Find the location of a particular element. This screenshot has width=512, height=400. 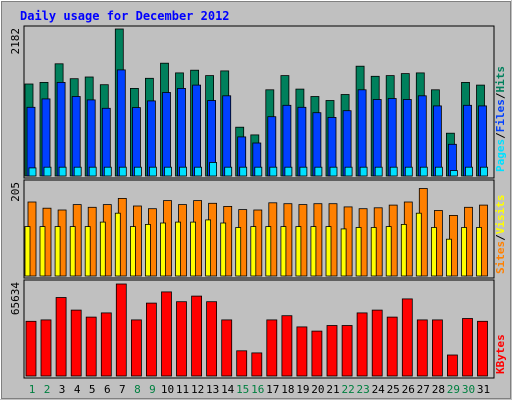

legend-pages: Pages is located at coordinates (500, 155).